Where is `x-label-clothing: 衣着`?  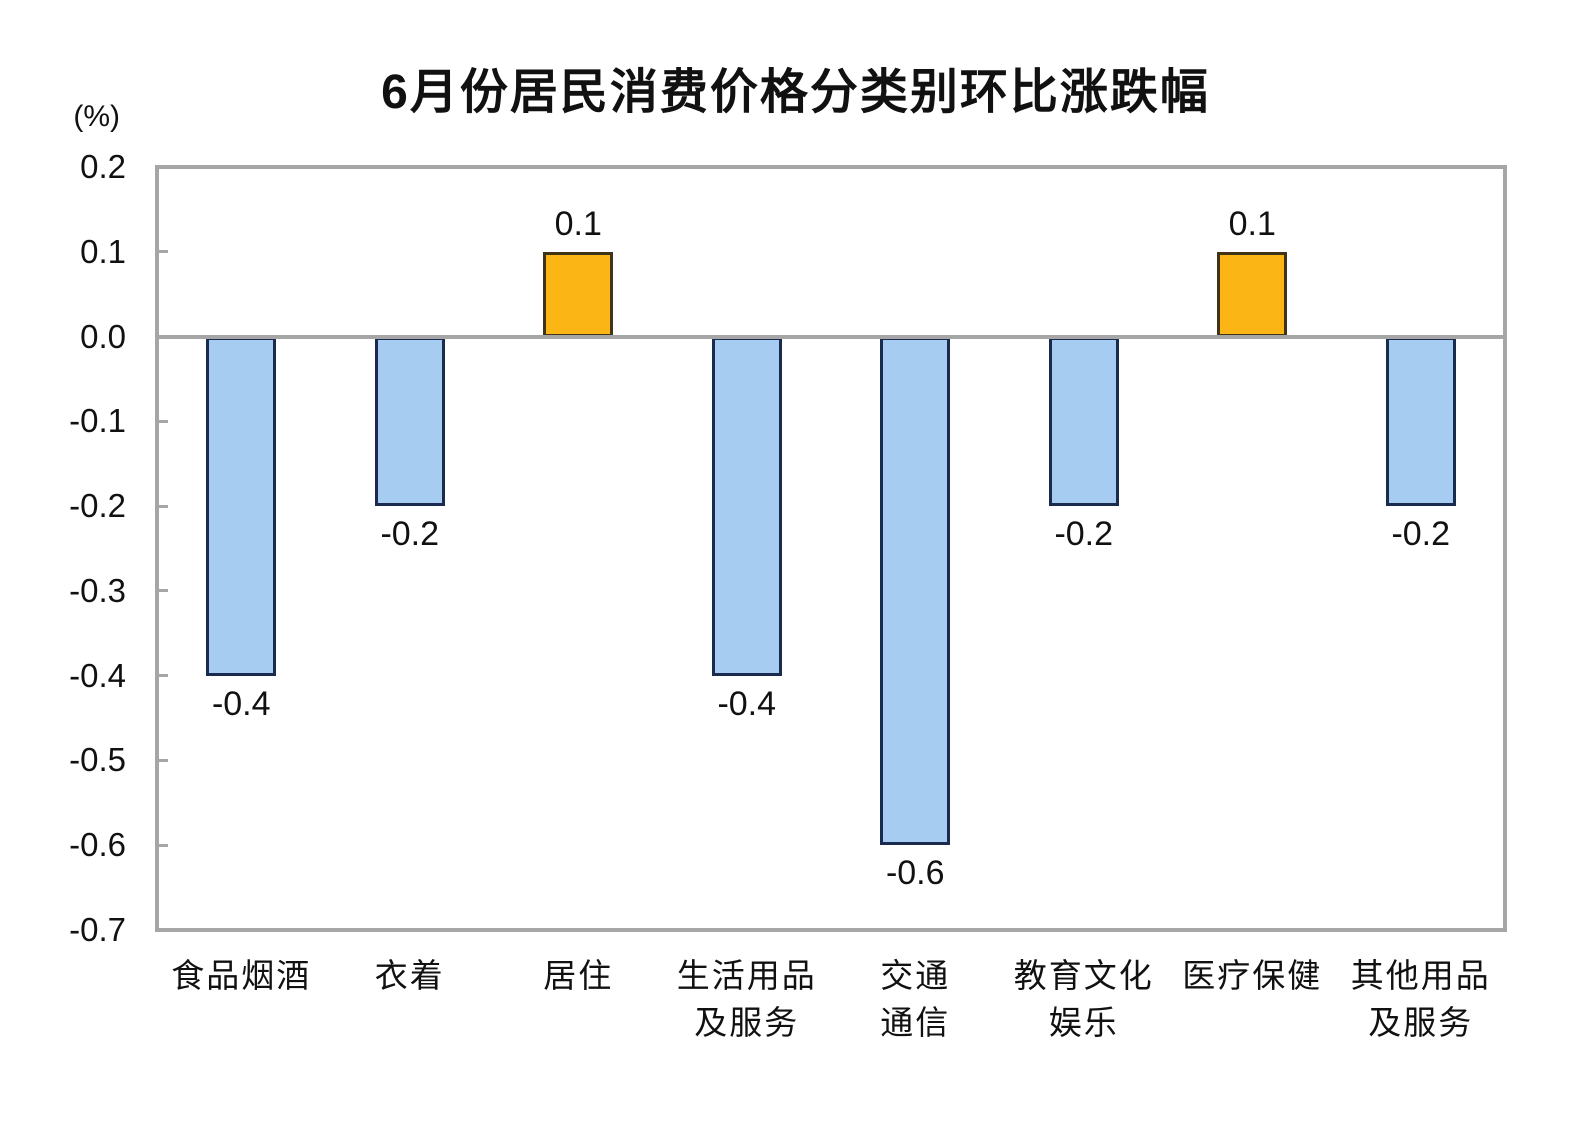 x-label-clothing: 衣着 is located at coordinates (410, 975).